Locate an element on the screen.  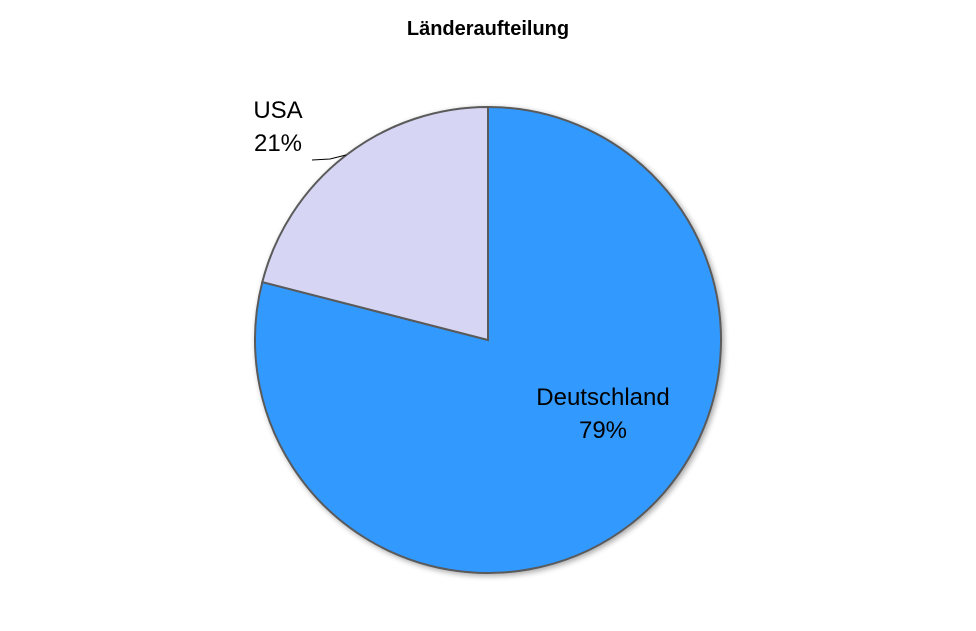
chart-title: Länderaufteilung is located at coordinates (488, 29).